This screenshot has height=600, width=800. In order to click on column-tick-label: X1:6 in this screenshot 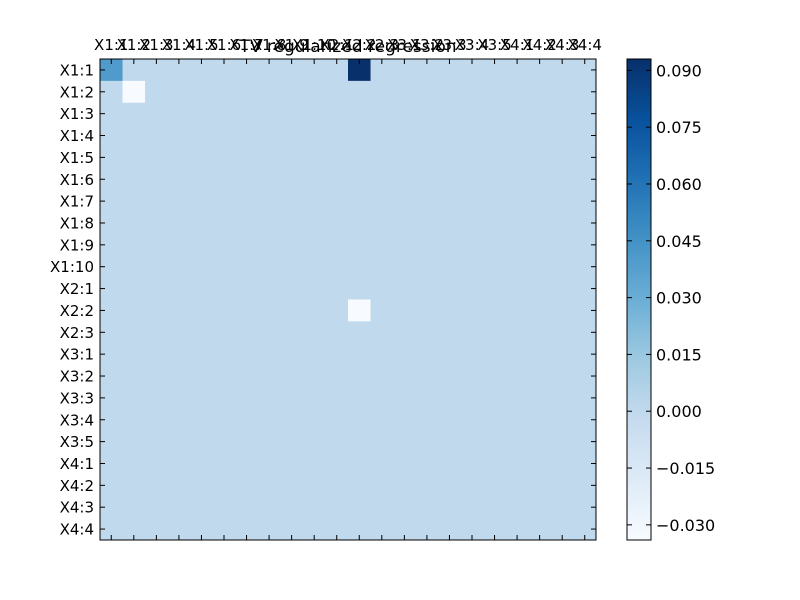, I will do `click(224, 45)`.